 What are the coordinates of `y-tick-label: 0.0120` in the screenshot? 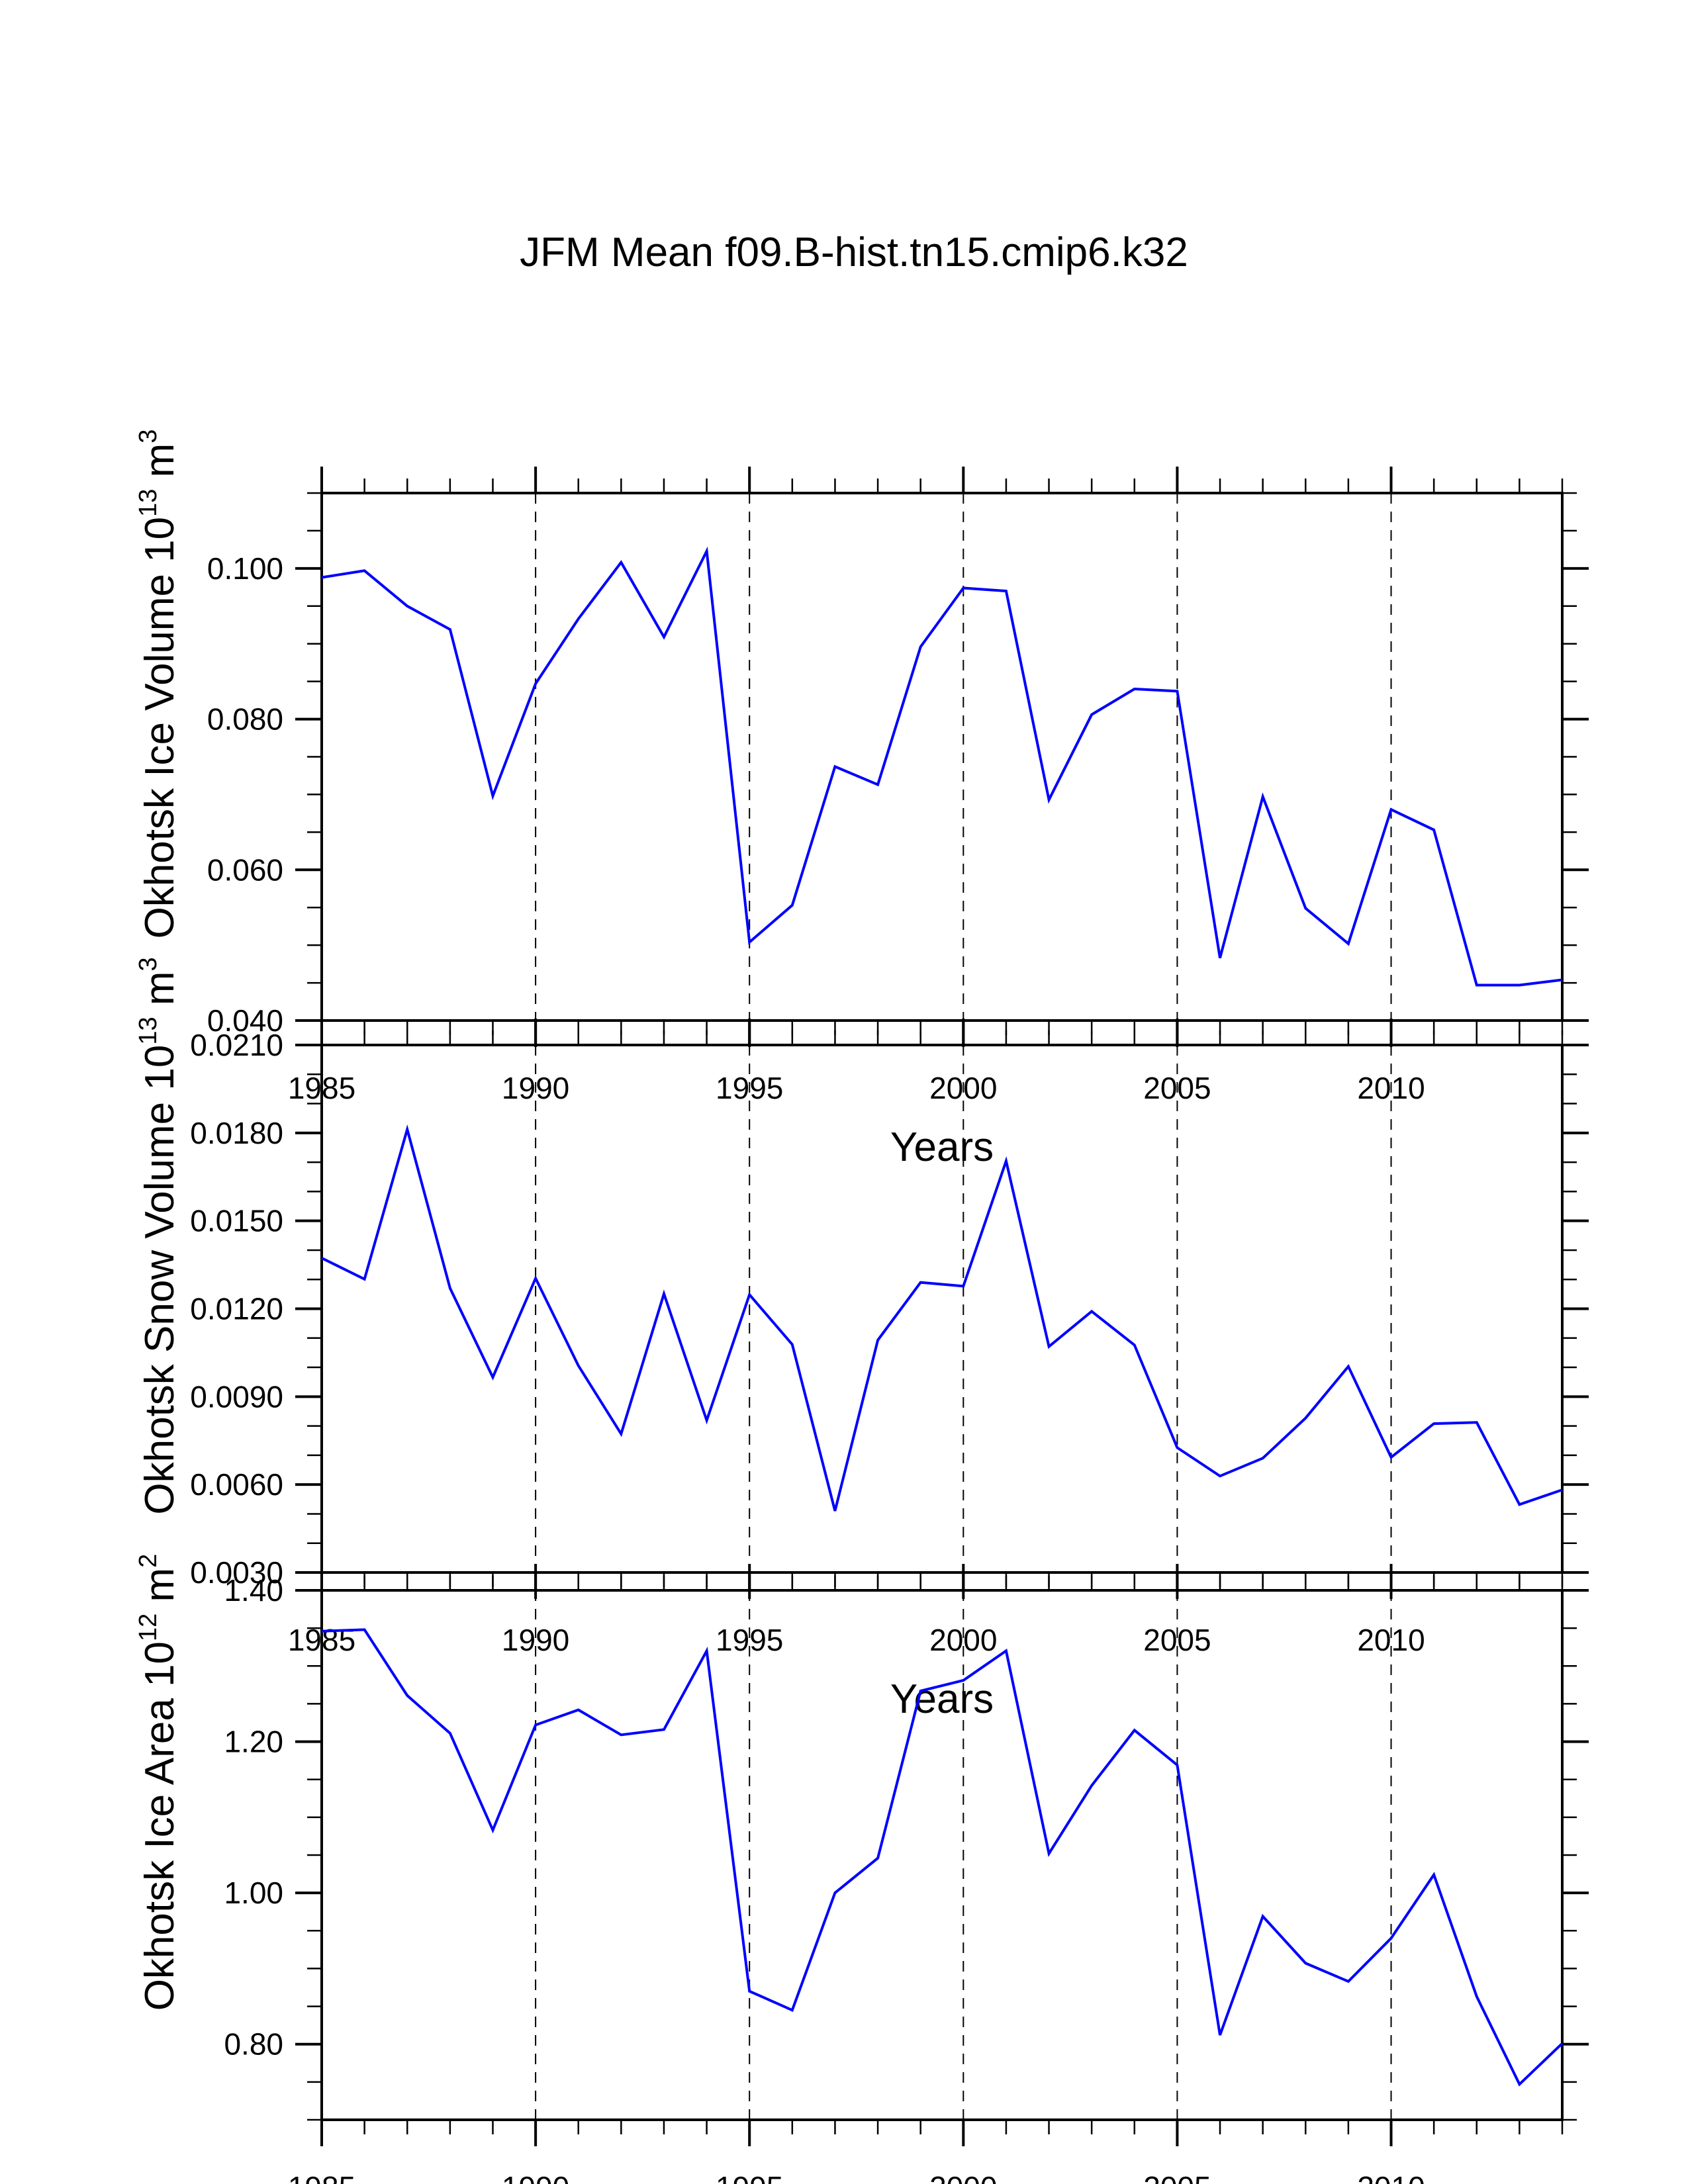 It's located at (236, 1309).